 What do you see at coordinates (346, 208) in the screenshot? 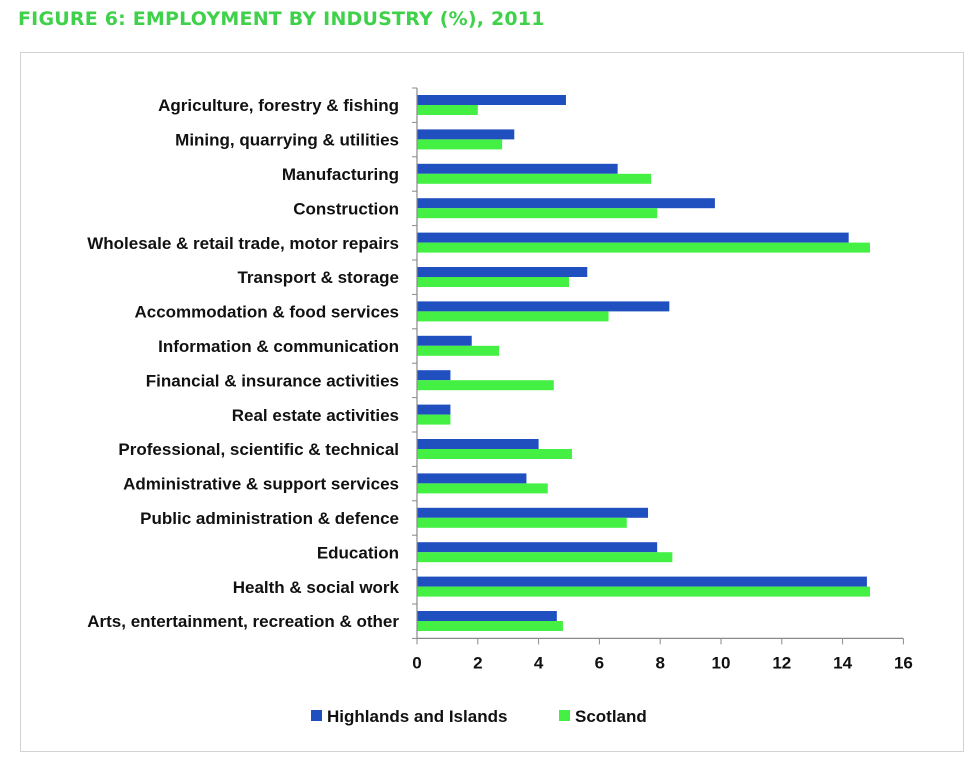
I see `category-label: Construction` at bounding box center [346, 208].